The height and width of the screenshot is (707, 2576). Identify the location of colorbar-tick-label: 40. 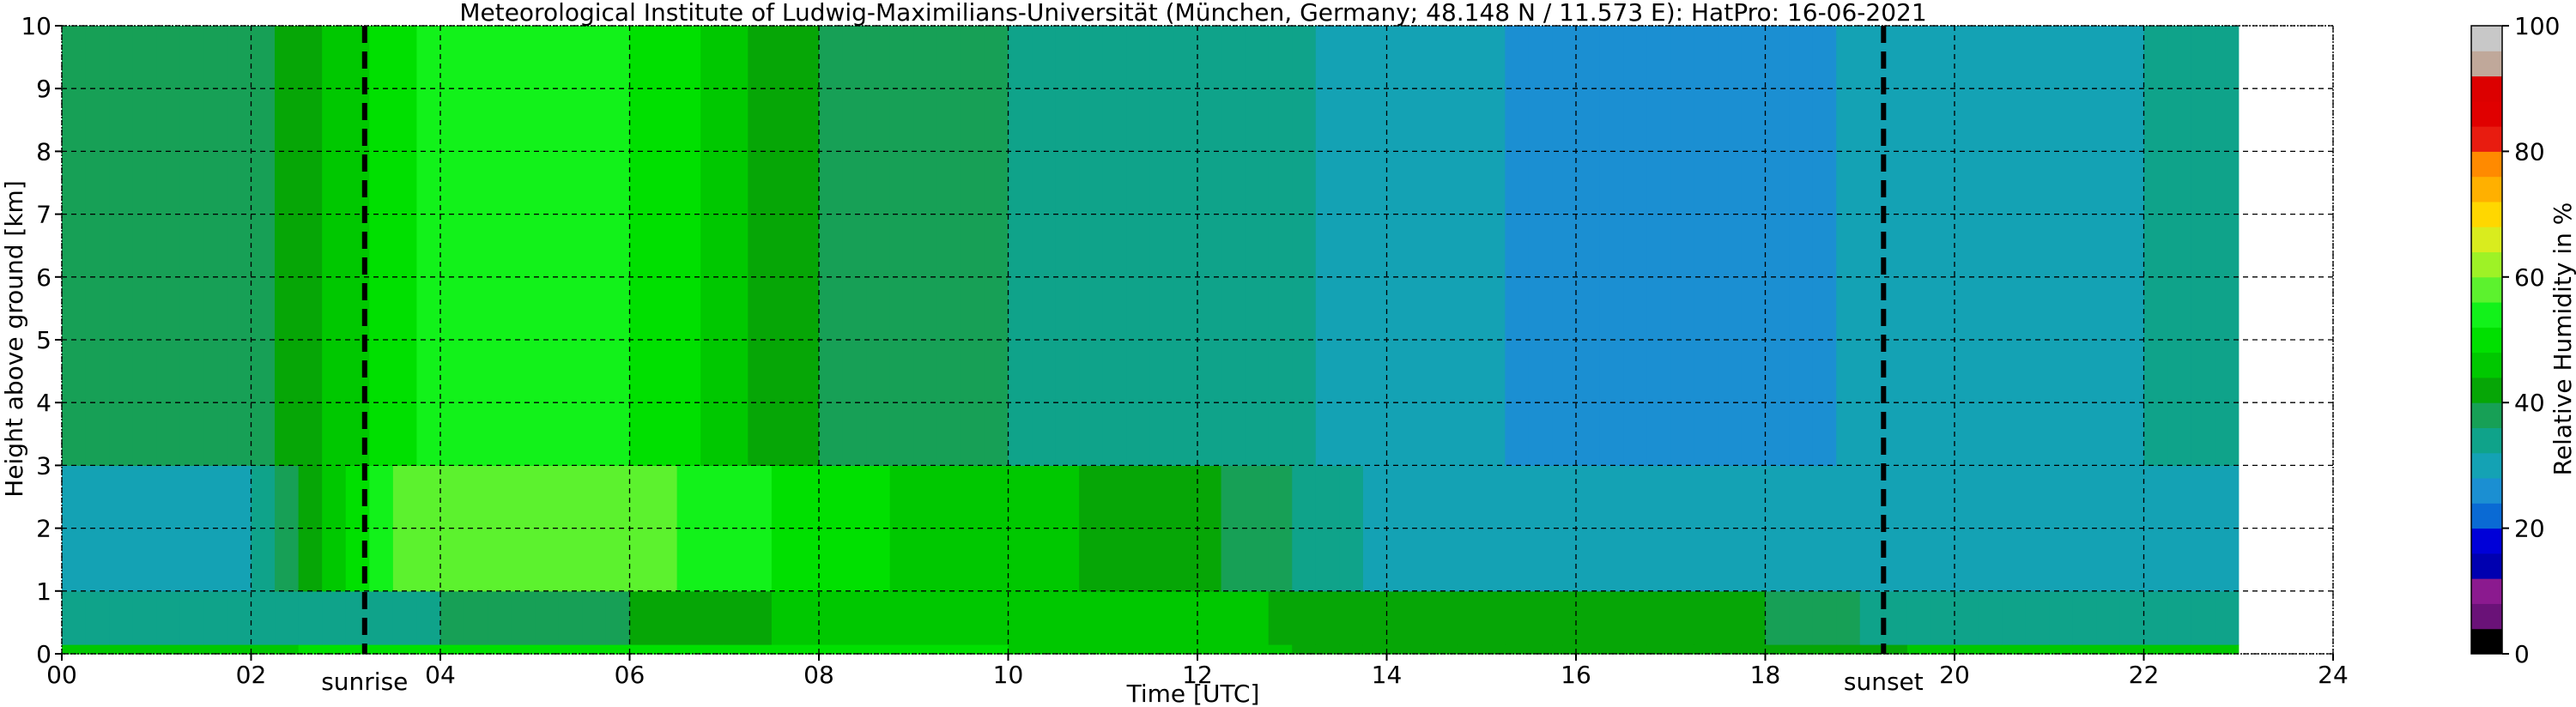
(2529, 403).